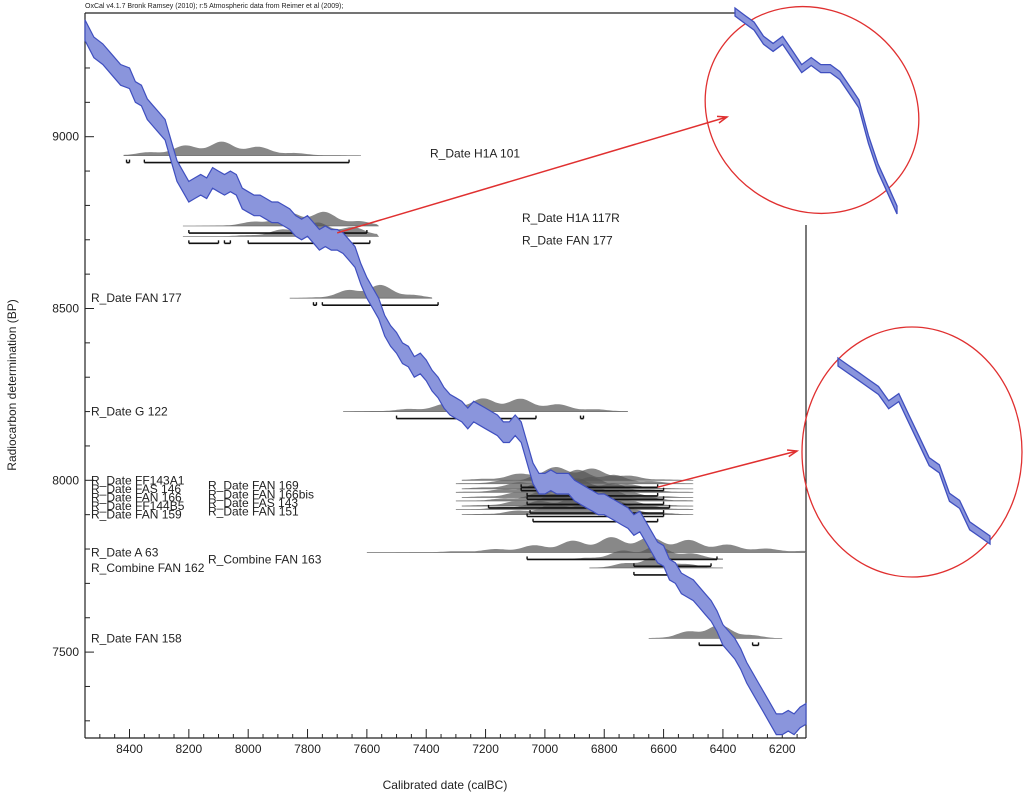  I want to click on x-tick-label: 8400, so click(129, 749).